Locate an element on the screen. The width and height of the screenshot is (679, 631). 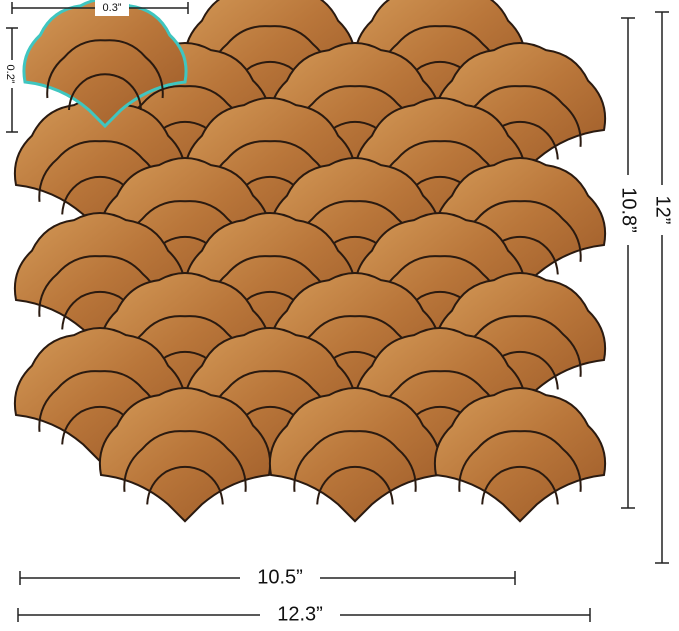
dim-label: 0.3” is located at coordinates (112, 8).